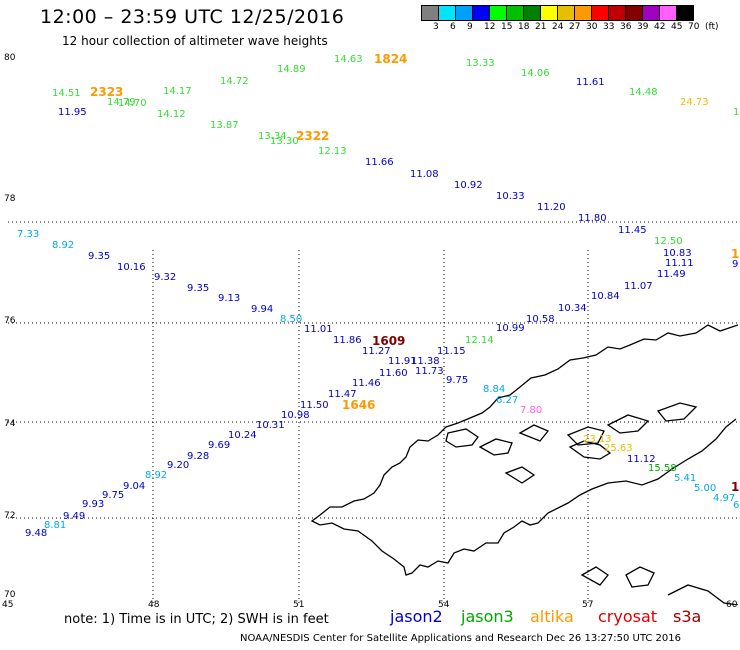 This screenshot has width=740, height=650. What do you see at coordinates (551, 207) in the screenshot?
I see `wave-height-label: 11.20` at bounding box center [551, 207].